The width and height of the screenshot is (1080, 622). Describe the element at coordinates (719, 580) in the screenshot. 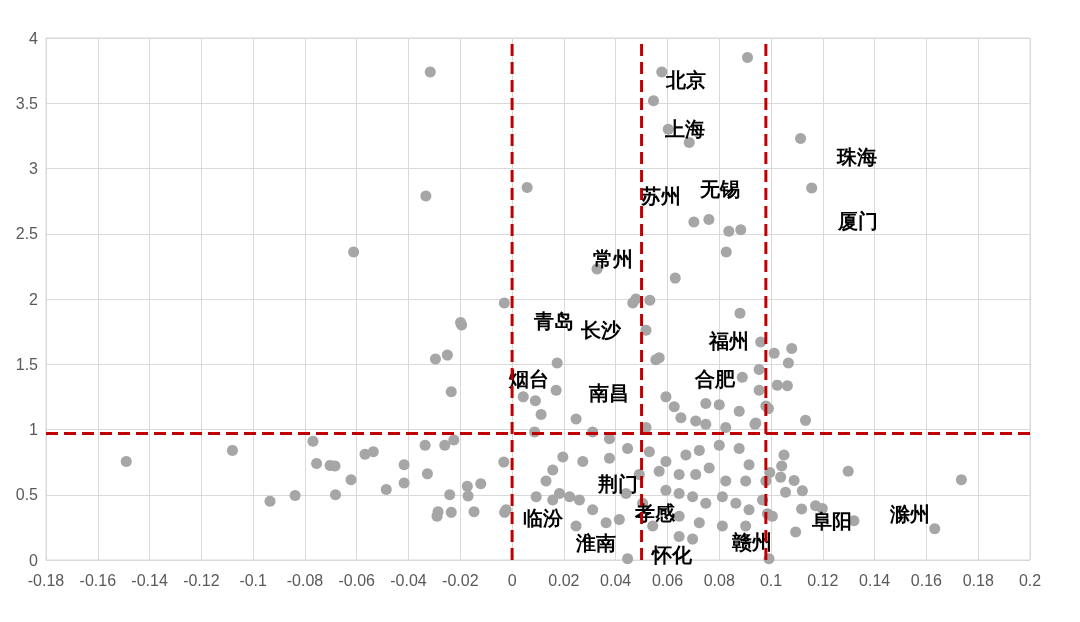

I see `x-tick-label: 0.08` at that location.